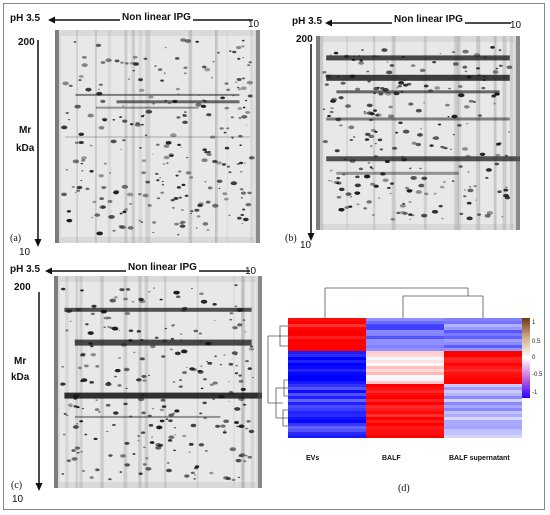 The width and height of the screenshot is (550, 515). I want to click on colorbar-tick: -0.5, so click(537, 375).